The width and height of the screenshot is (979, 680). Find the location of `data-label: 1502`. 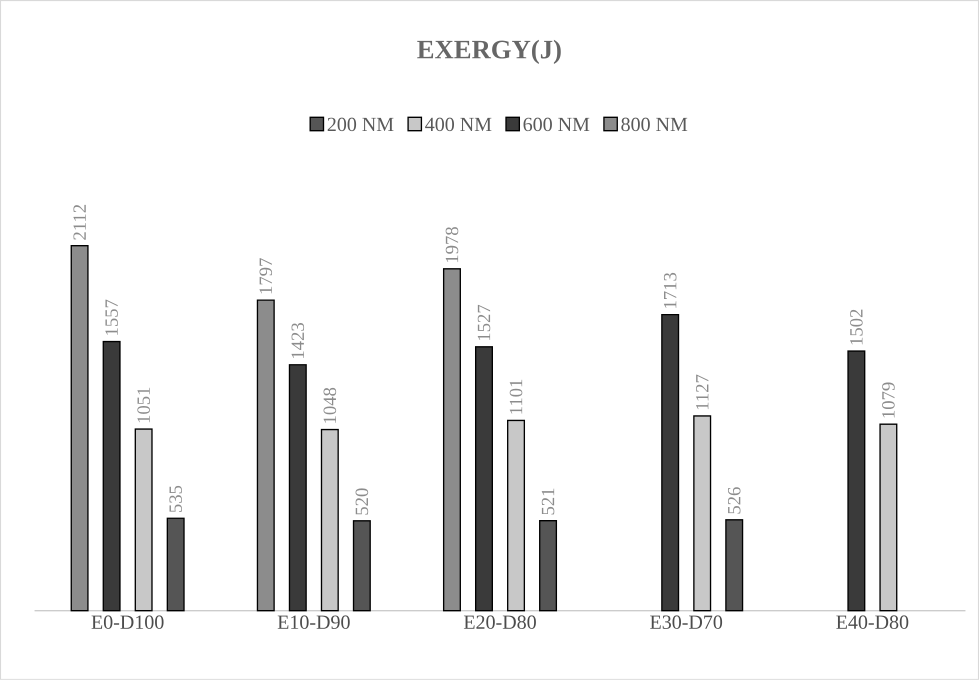

data-label: 1502 is located at coordinates (856, 327).